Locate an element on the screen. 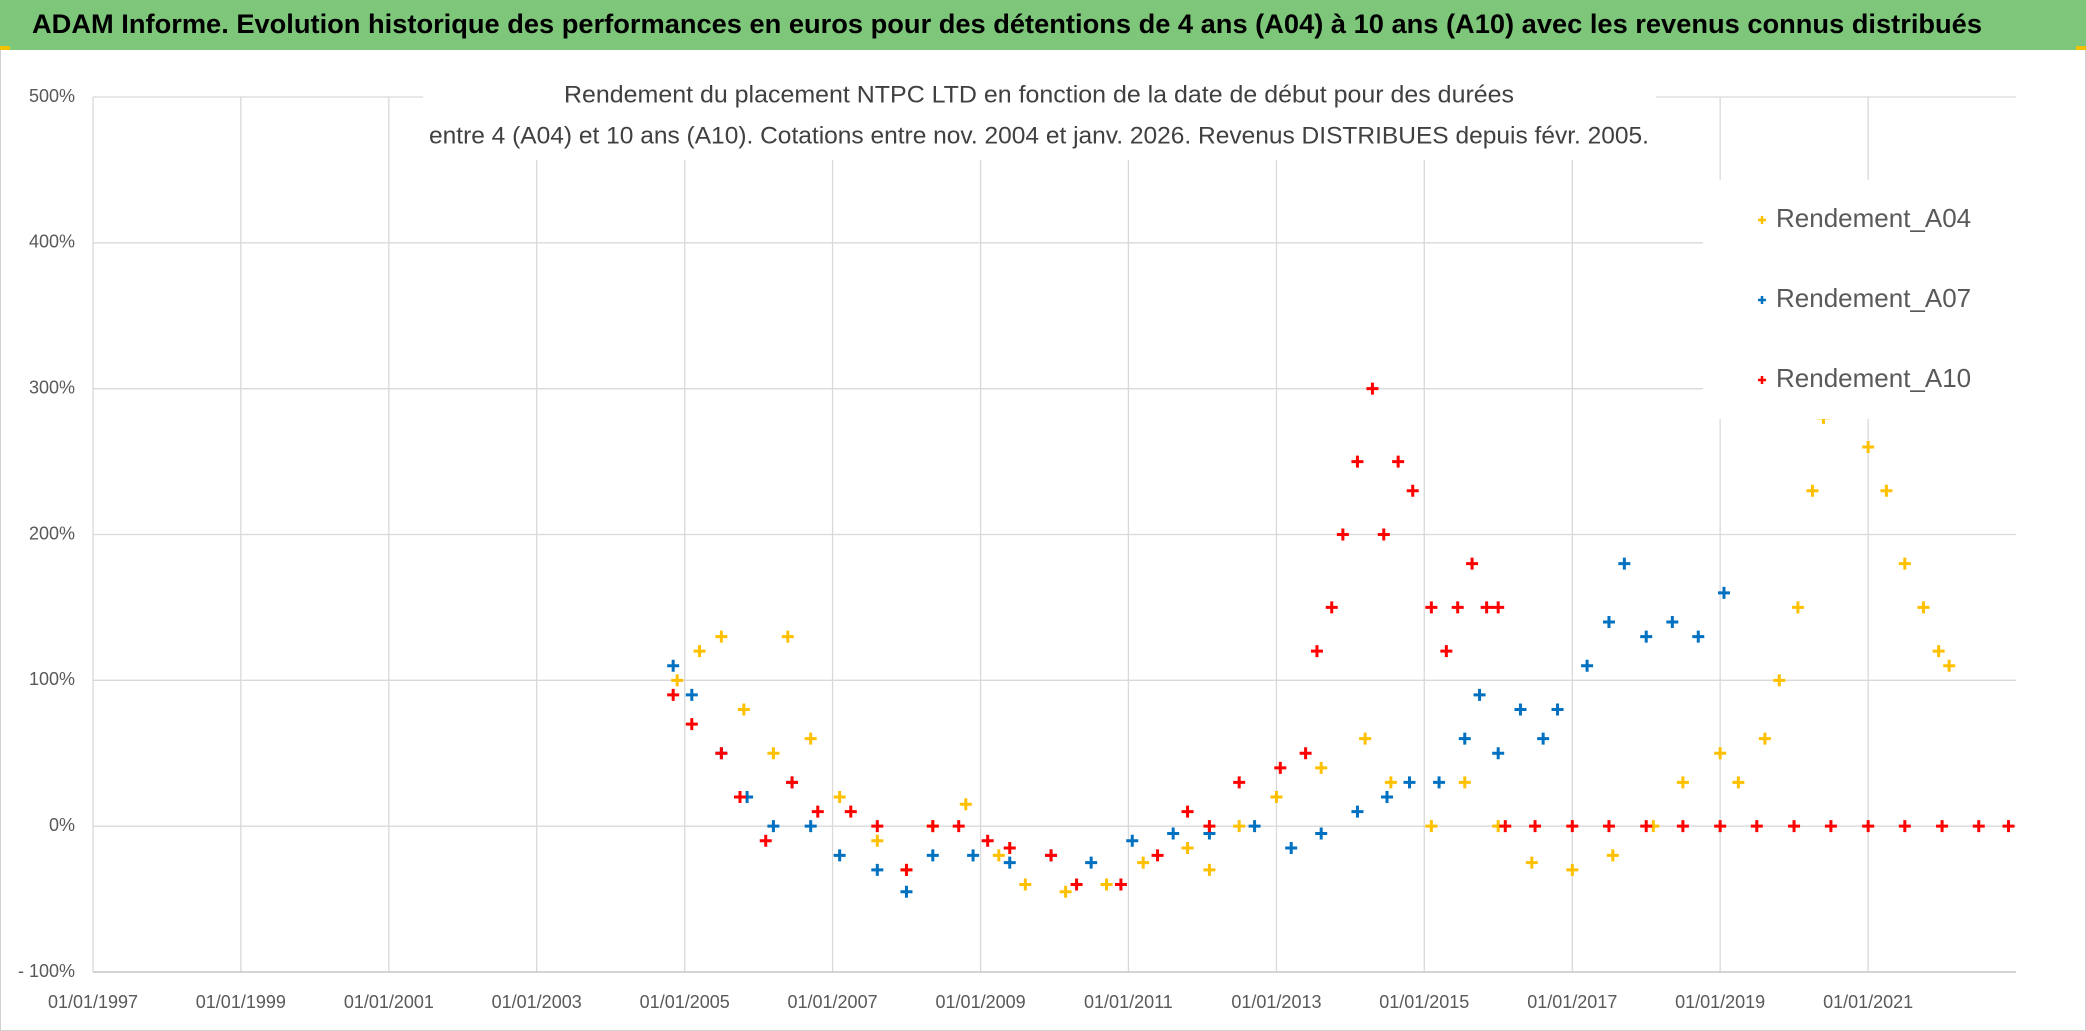 This screenshot has height=1031, width=2086. title-box is located at coordinates (1039, 120).